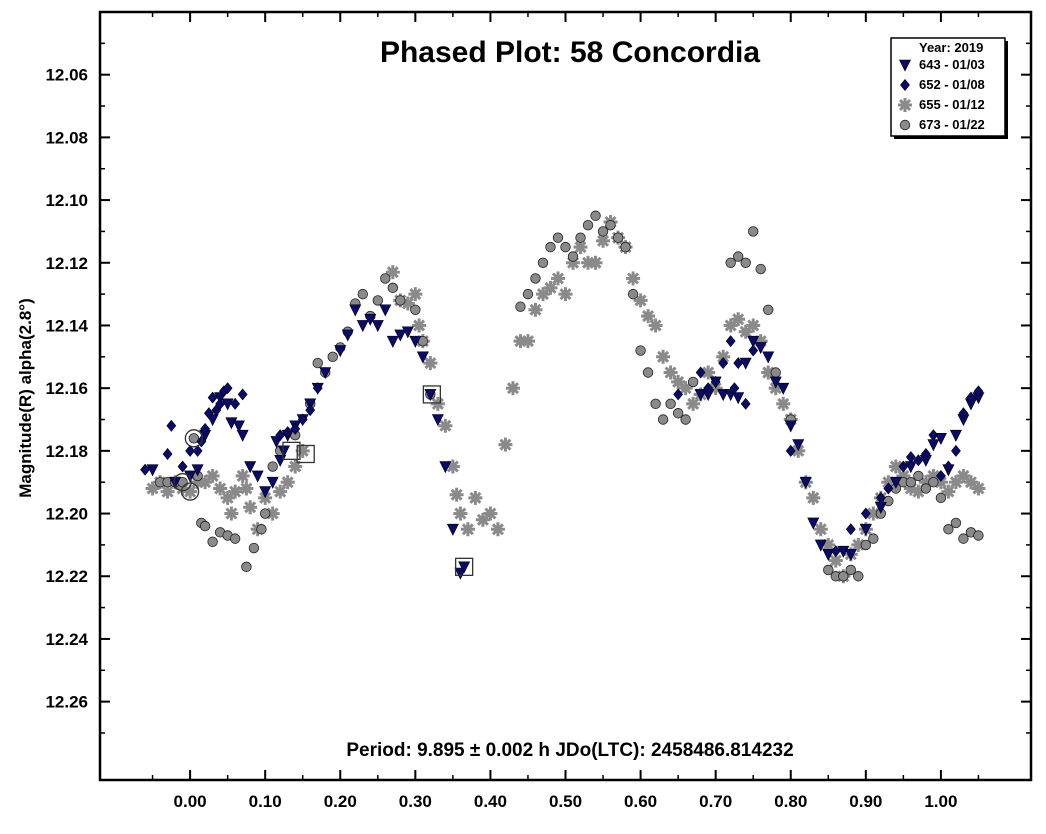 This screenshot has height=834, width=1046. What do you see at coordinates (951, 47) in the screenshot?
I see `legend-title: Year: 2019` at bounding box center [951, 47].